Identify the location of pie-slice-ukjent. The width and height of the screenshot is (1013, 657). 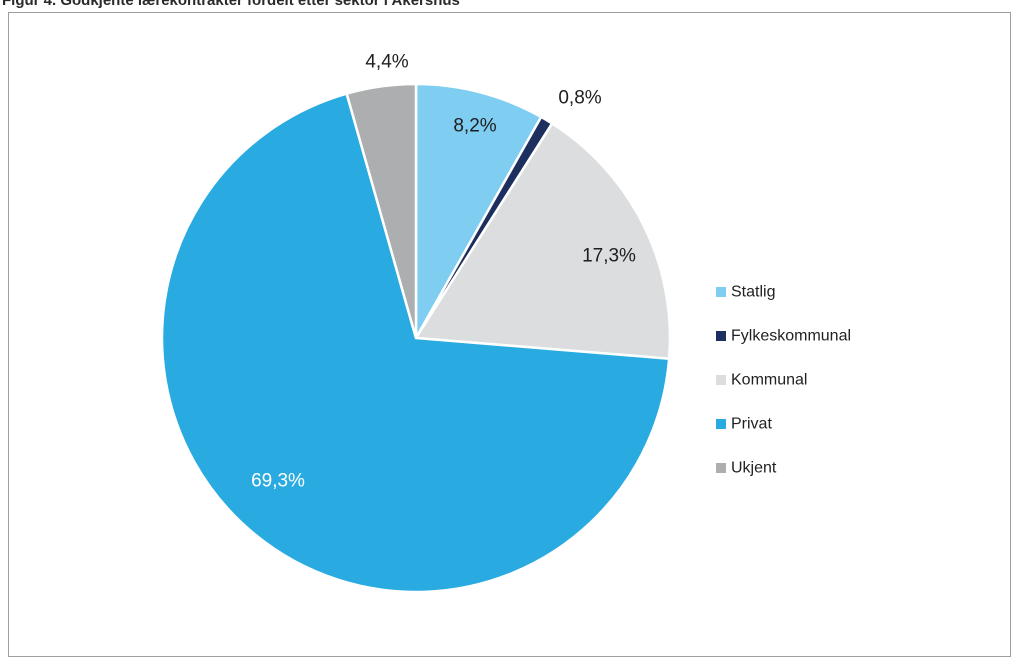
(381, 211).